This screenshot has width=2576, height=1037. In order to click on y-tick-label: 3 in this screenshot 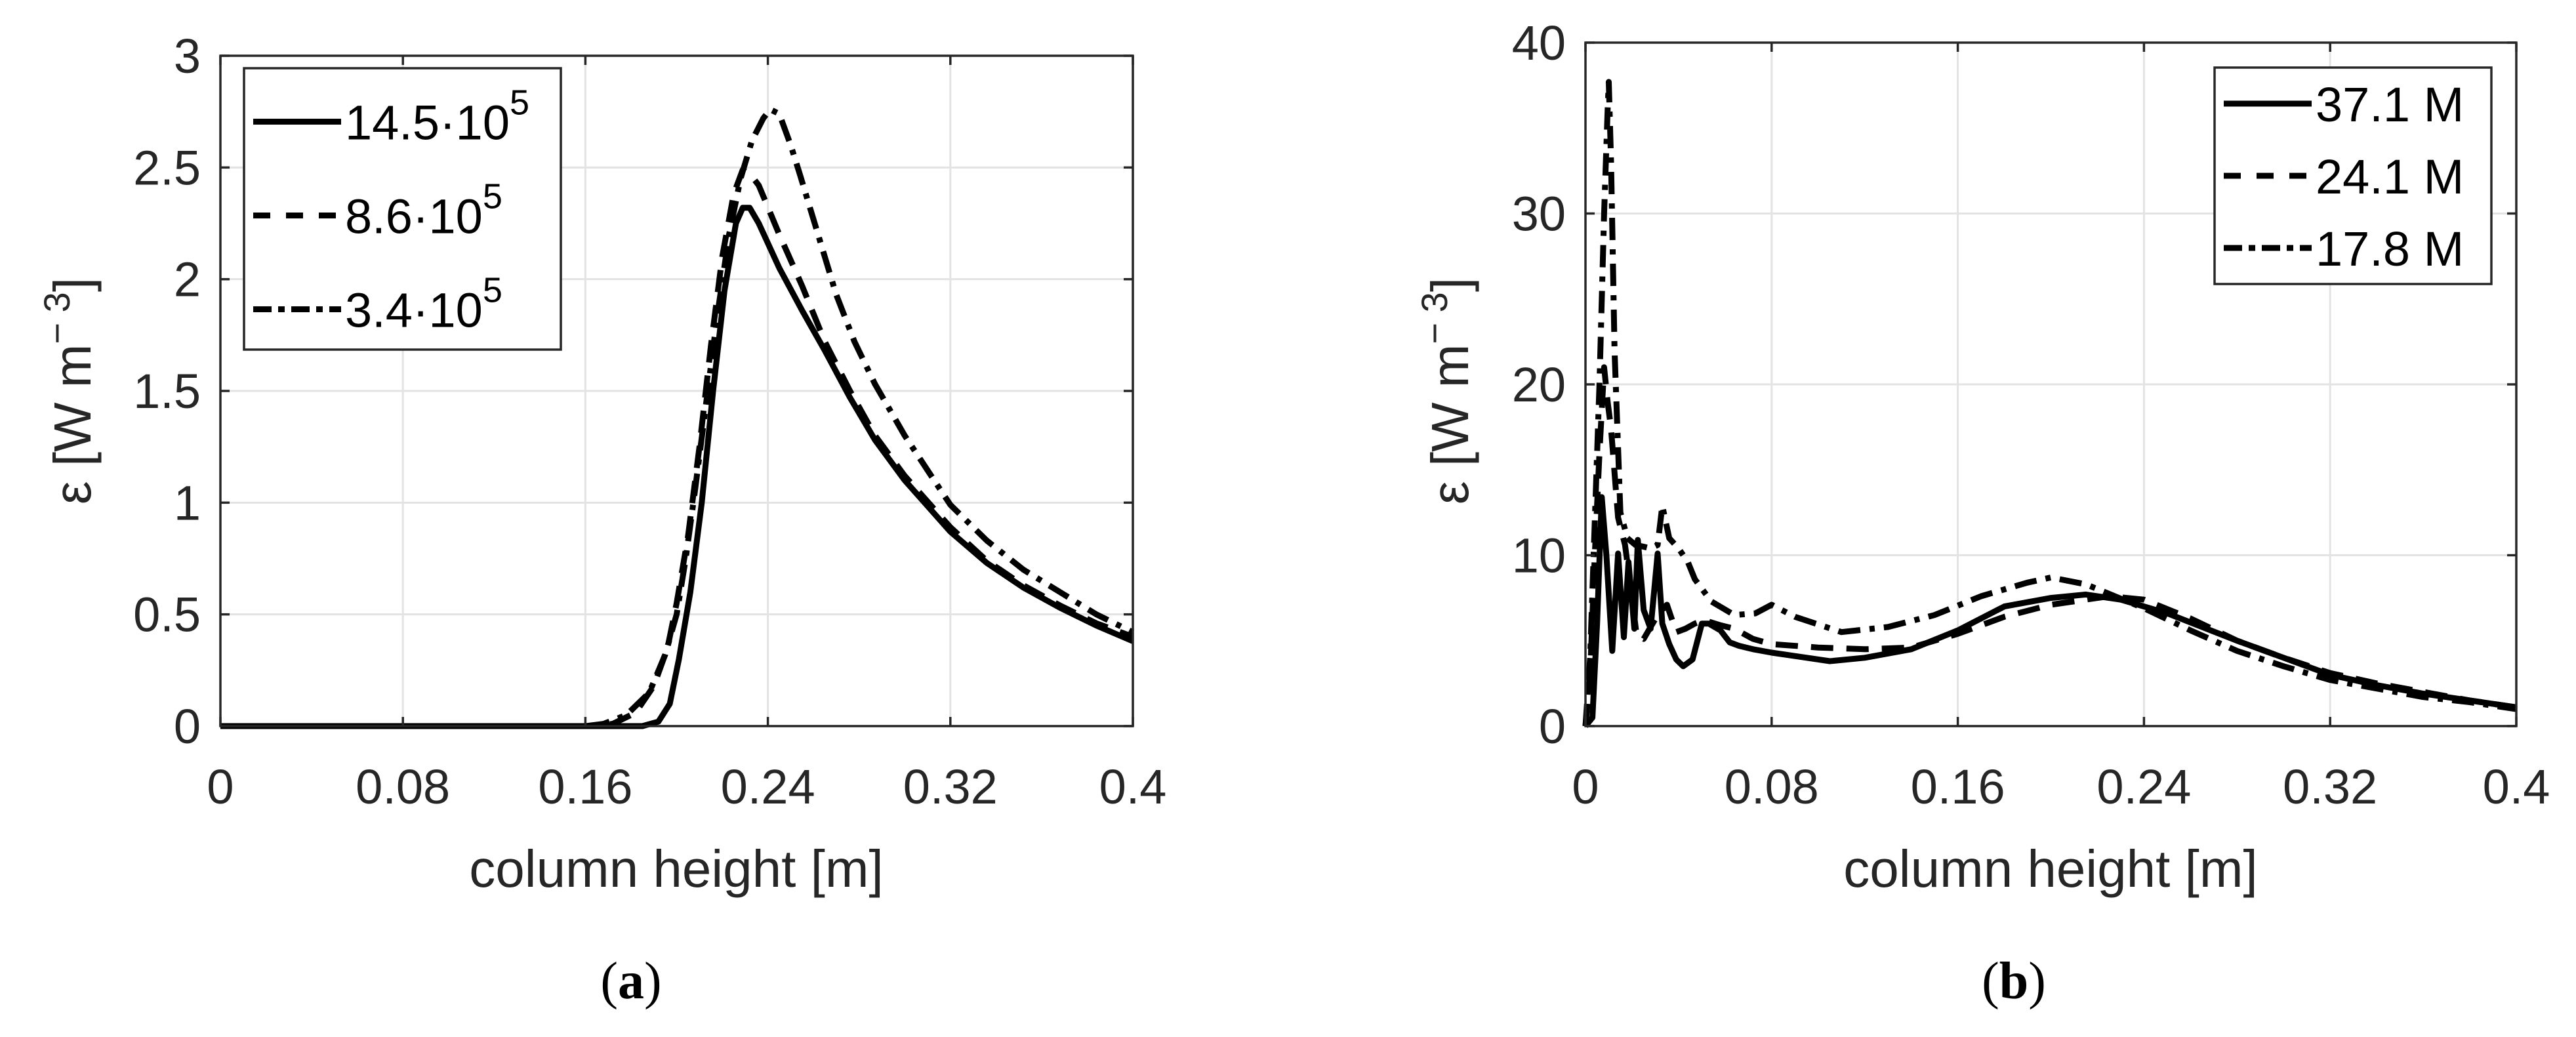, I will do `click(187, 56)`.